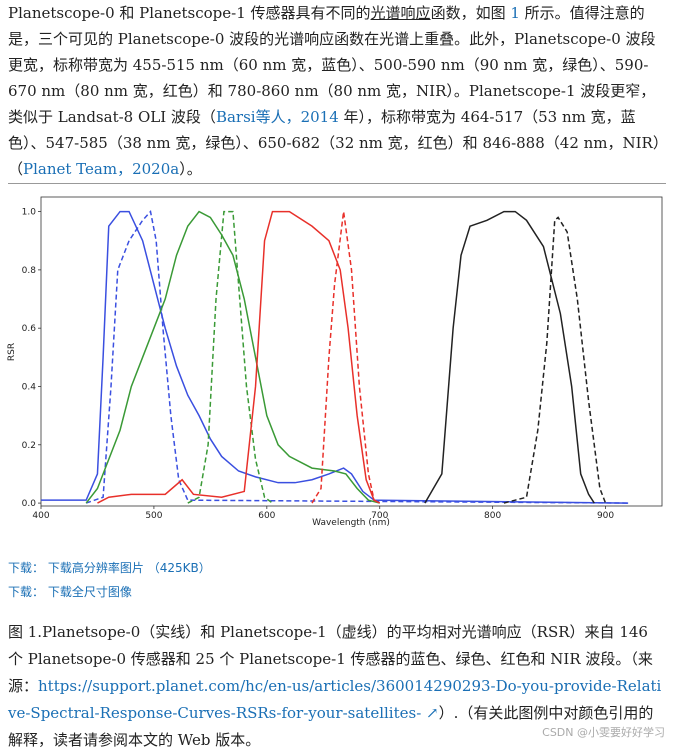 The width and height of the screenshot is (673, 748). Describe the element at coordinates (492, 516) in the screenshot. I see `x-tick-label: 800` at that location.